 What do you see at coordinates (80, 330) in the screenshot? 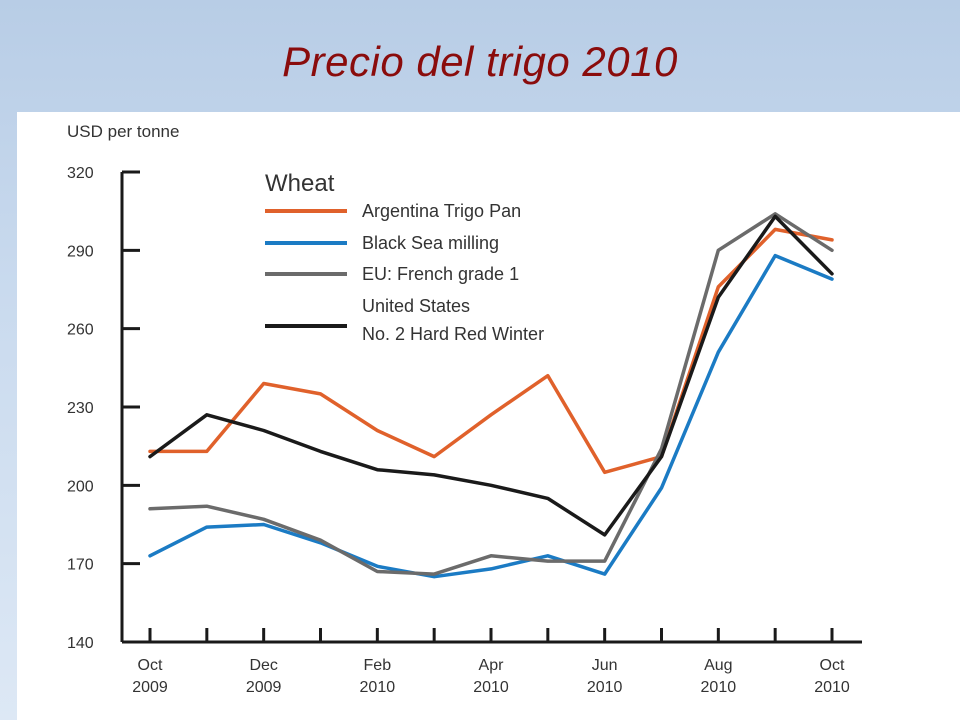
I see `y-tick-label: 260` at bounding box center [80, 330].